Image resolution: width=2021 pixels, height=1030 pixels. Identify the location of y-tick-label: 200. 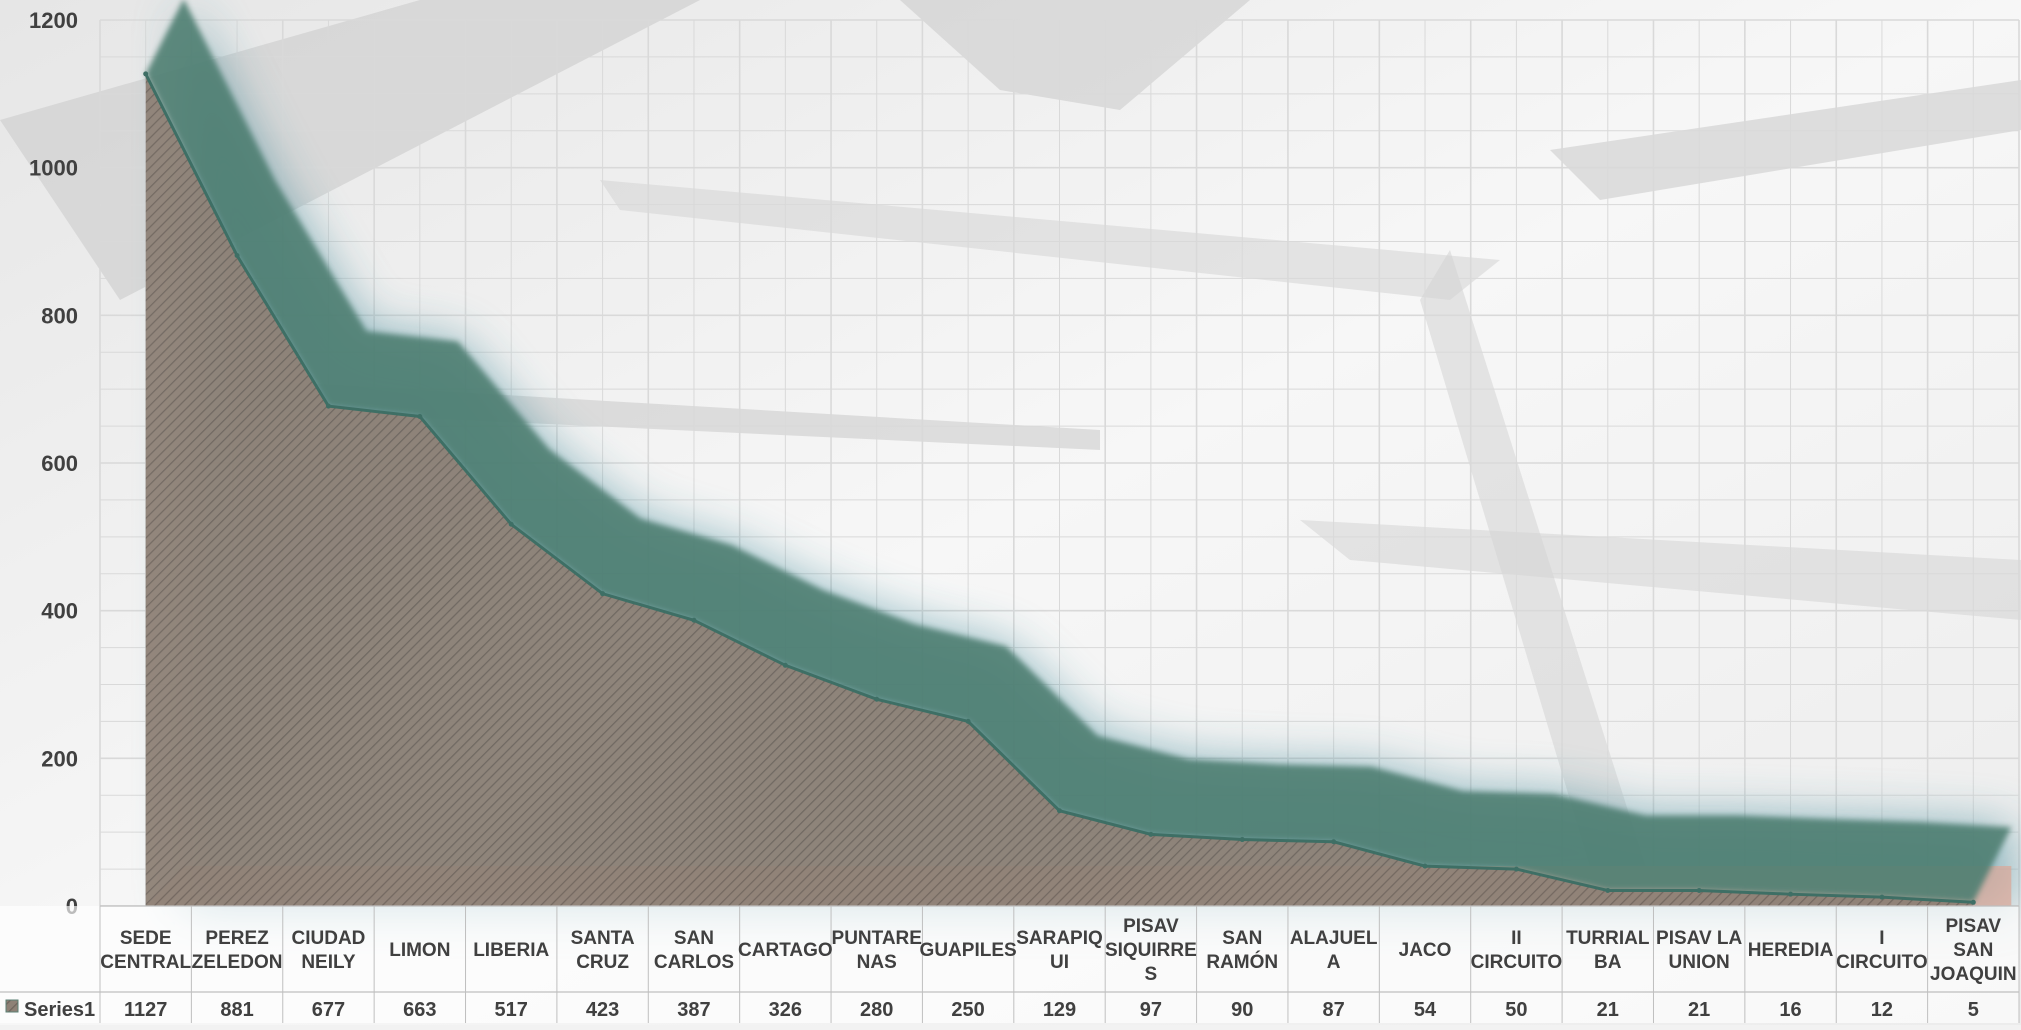
(59, 758).